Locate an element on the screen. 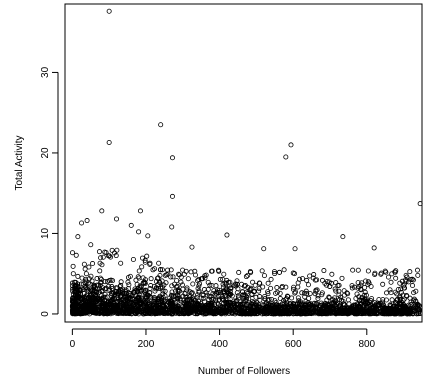  y-axis-title: Total Activity is located at coordinates (19, 162).